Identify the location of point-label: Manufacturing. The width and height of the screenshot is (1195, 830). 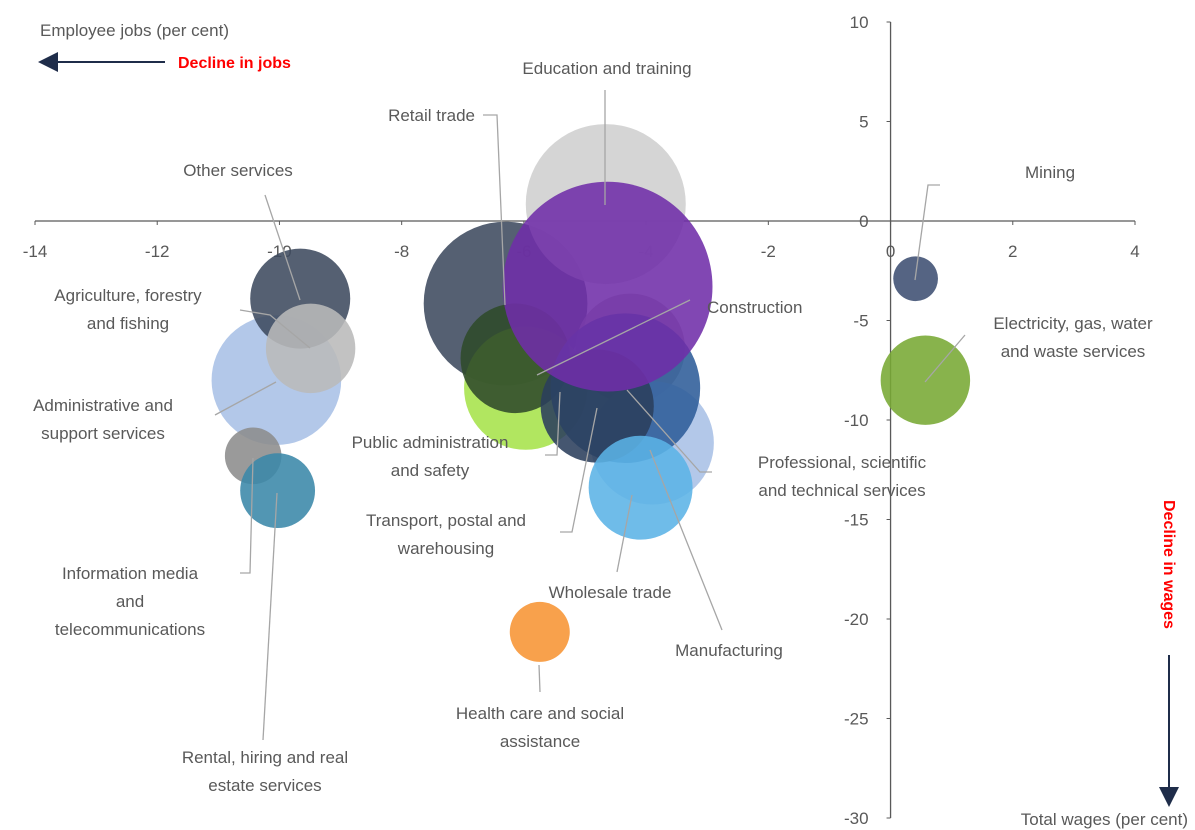
(729, 650).